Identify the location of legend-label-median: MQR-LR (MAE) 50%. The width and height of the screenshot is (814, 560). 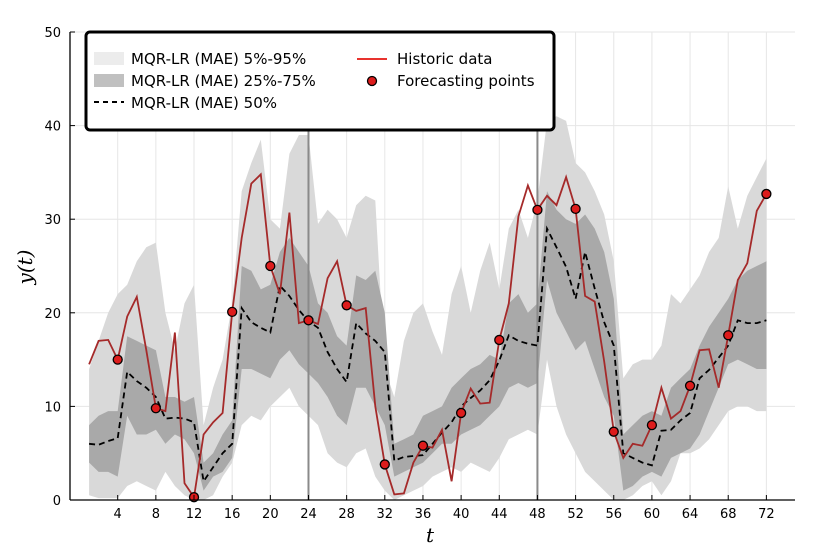
(204, 103).